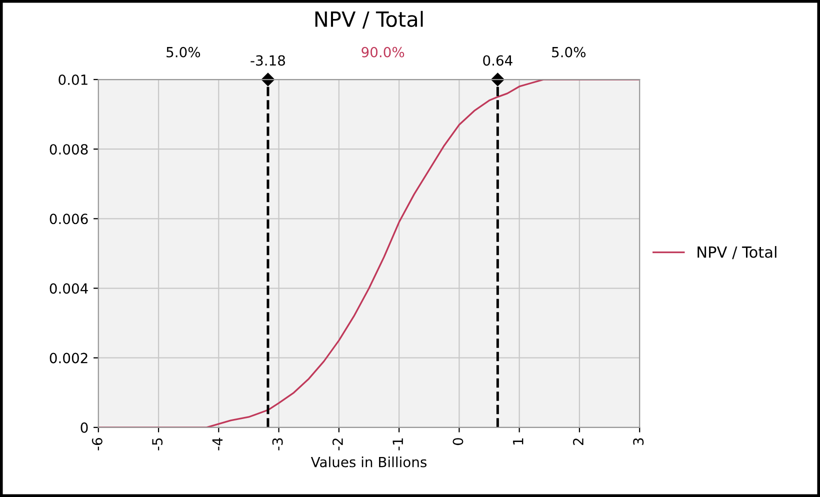 Image resolution: width=820 pixels, height=497 pixels. I want to click on x-tick-label: -5, so click(157, 444).